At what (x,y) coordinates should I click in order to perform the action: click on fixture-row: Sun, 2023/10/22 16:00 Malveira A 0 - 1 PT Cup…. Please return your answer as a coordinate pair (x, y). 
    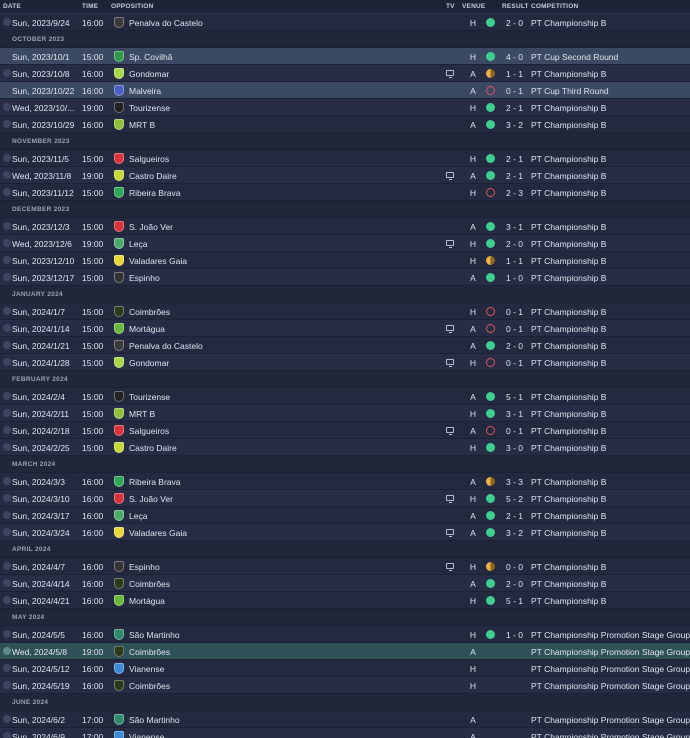
    Looking at the image, I should click on (345, 90).